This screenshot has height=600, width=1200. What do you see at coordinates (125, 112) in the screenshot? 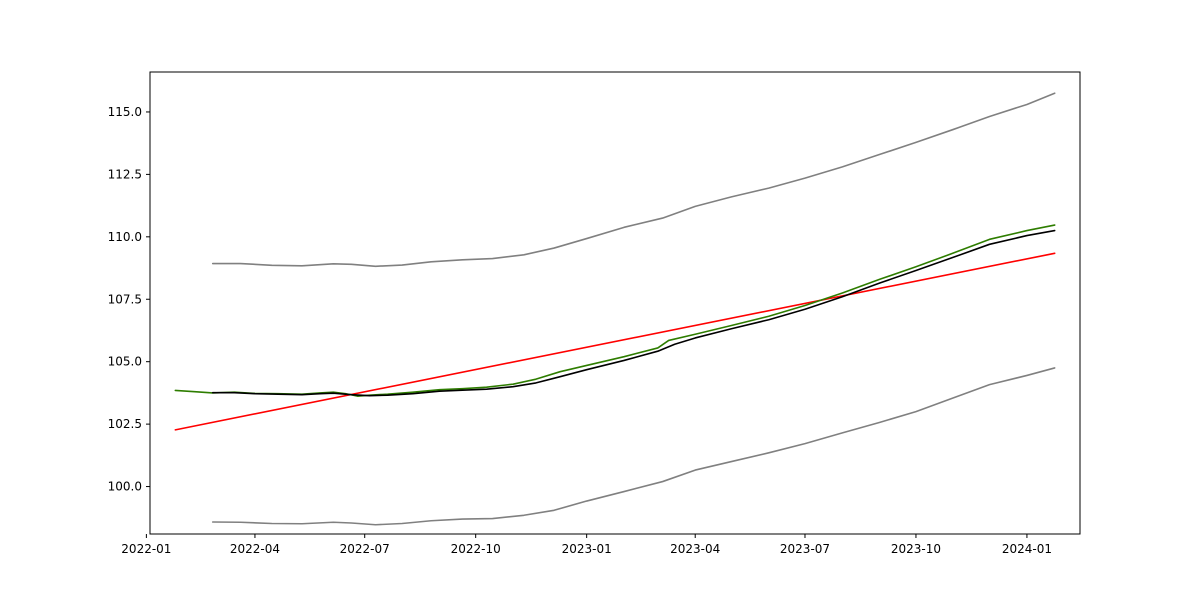
I see `y-tick-label: 115.0` at bounding box center [125, 112].